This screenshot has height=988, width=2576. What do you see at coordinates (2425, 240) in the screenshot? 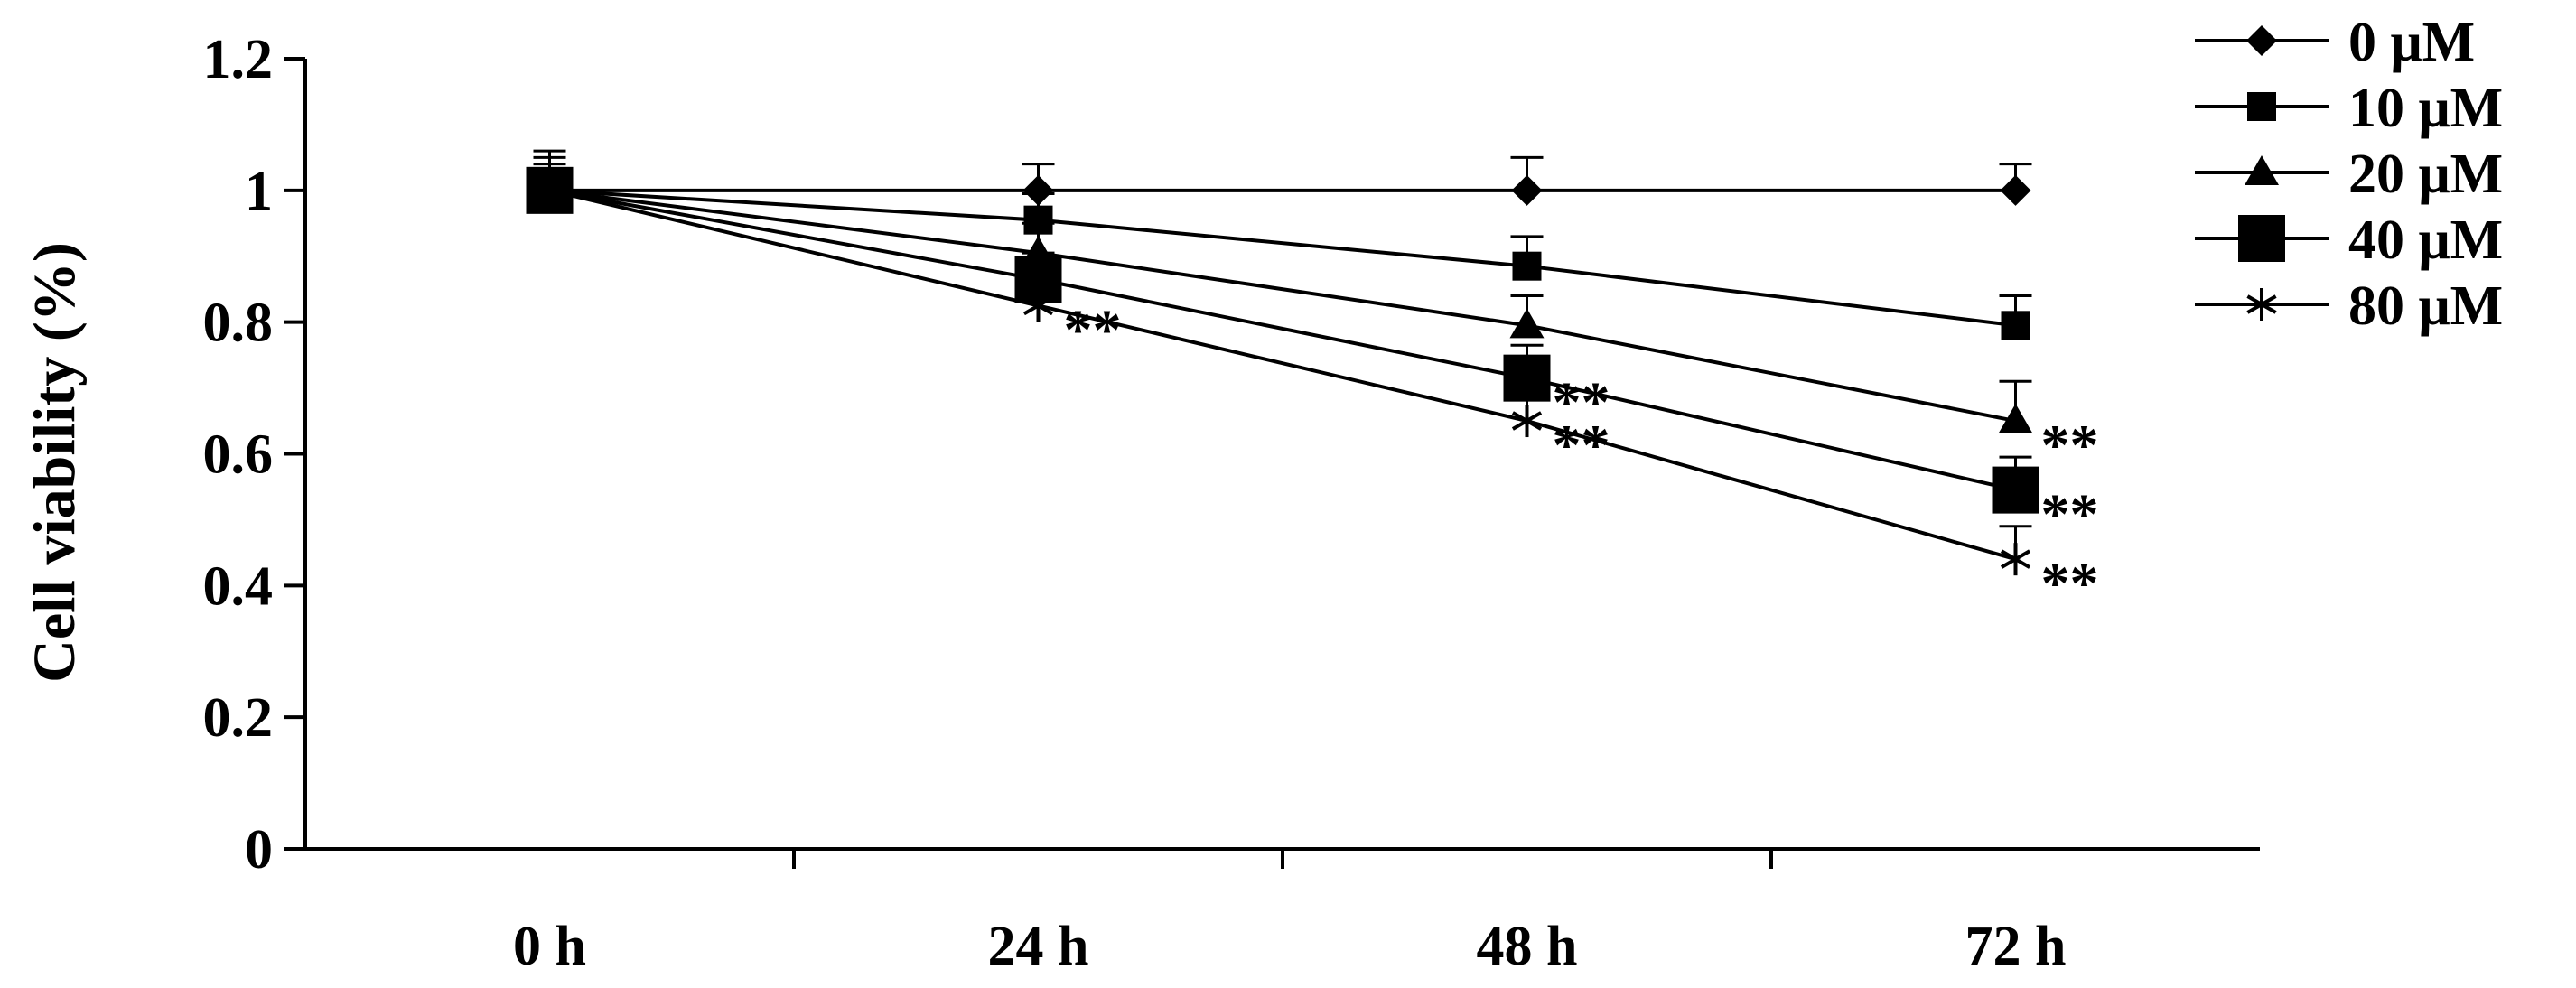
I see `legend-label: 40 μM` at bounding box center [2425, 240].